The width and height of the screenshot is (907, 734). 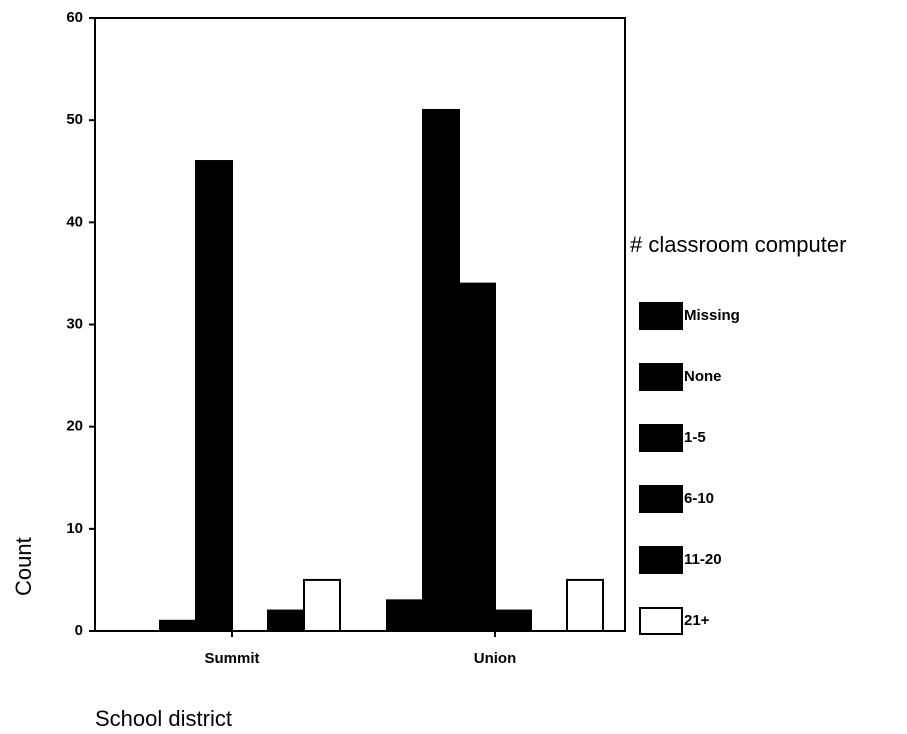 I want to click on legend-title: # classroom computer, so click(x=738, y=244).